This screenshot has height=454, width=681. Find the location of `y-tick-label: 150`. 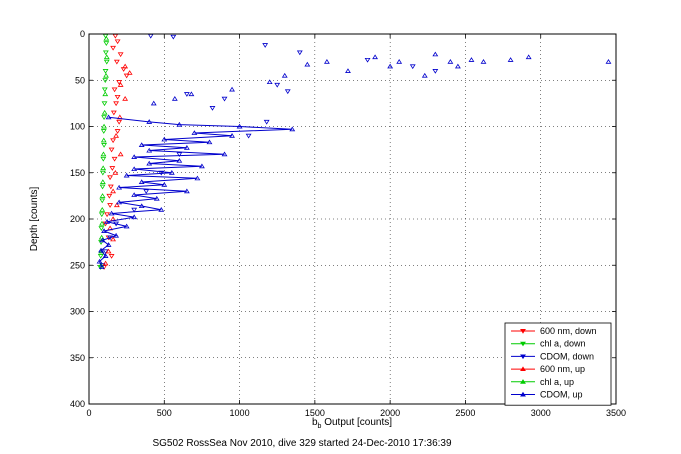

y-tick-label: 150 is located at coordinates (77, 173).